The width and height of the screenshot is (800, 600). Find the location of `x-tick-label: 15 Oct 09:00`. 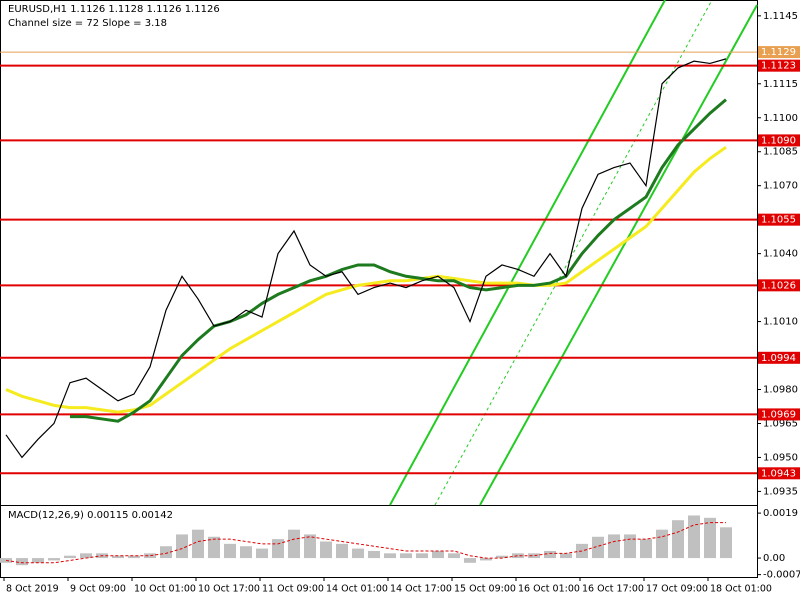

x-tick-label: 15 Oct 09:00 is located at coordinates (485, 589).